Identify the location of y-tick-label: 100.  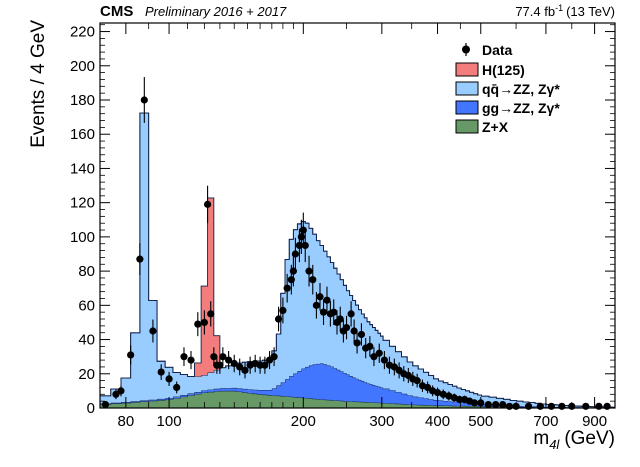
(82, 237).